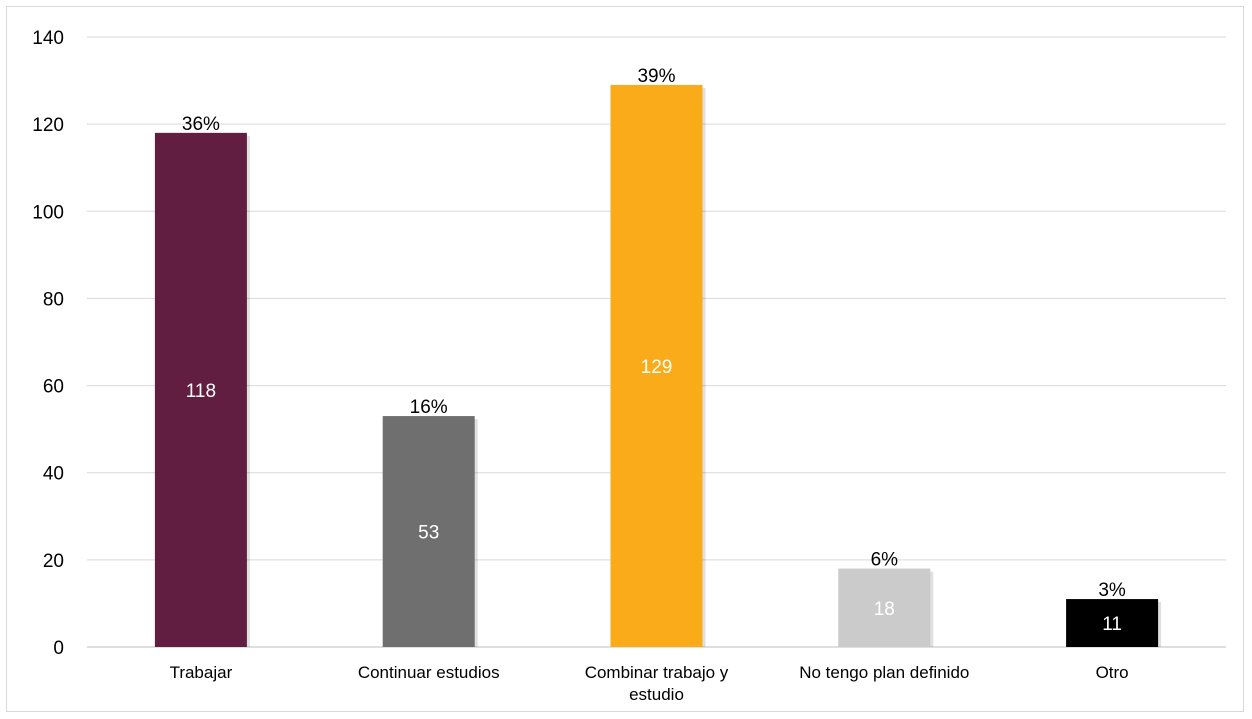 This screenshot has width=1252, height=719. I want to click on percent-label: 3%, so click(1112, 590).